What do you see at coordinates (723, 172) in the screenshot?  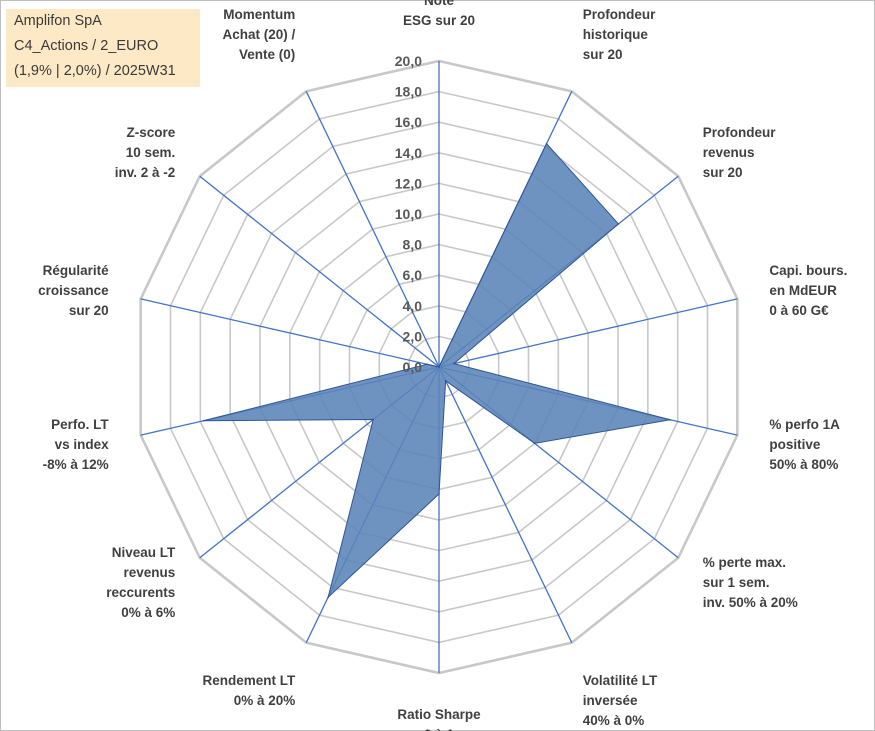 I see `axis-label-2-line-2: sur 20` at bounding box center [723, 172].